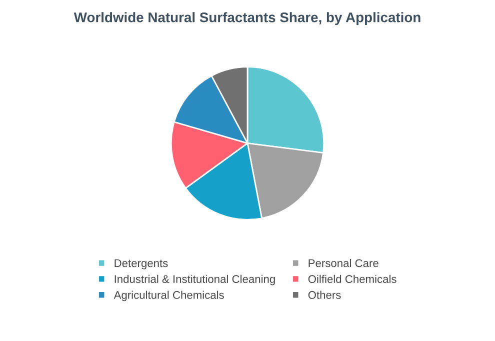 This screenshot has width=495, height=341. What do you see at coordinates (141, 264) in the screenshot?
I see `legend-label: Detergents` at bounding box center [141, 264].